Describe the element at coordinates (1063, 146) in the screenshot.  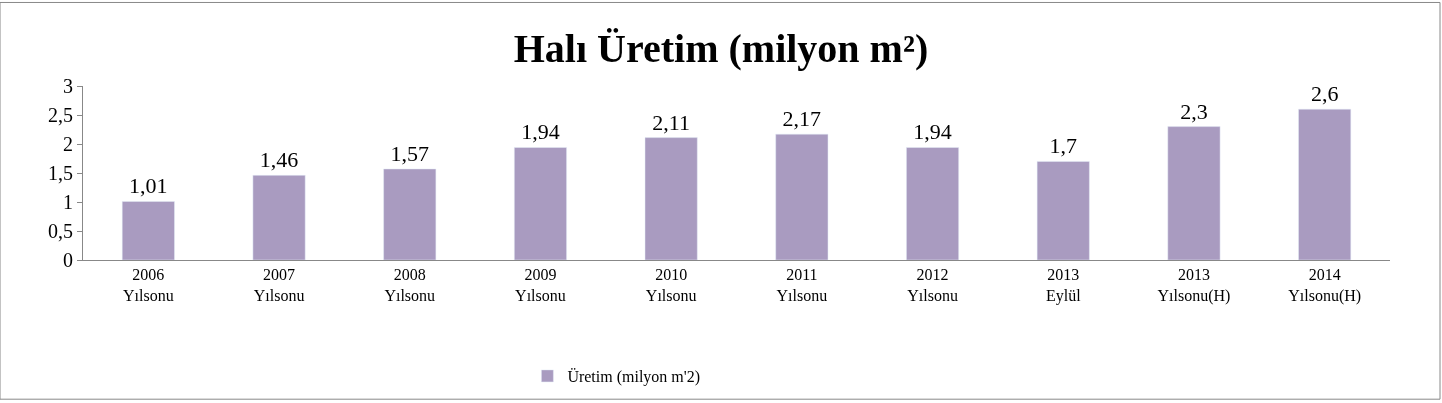
I see `data-label: 1,7` at that location.